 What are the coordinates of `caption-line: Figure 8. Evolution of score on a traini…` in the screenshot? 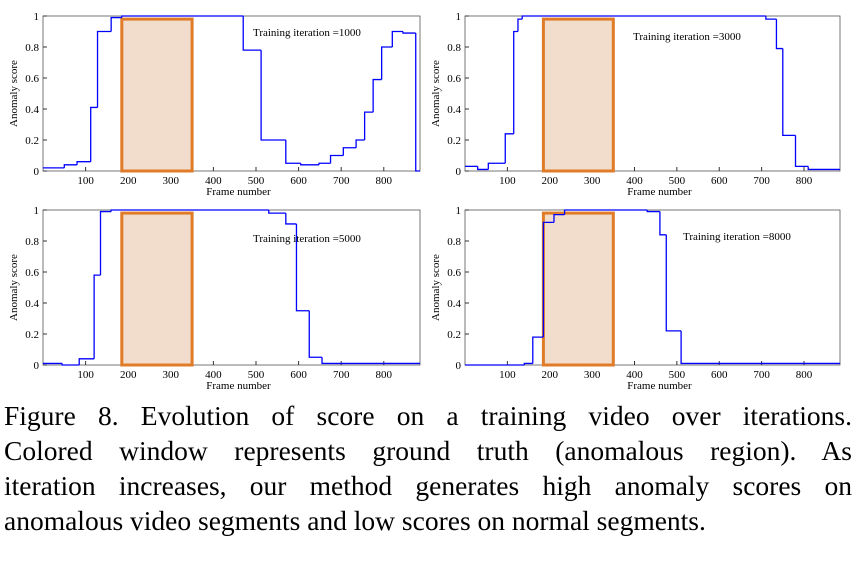 It's located at (428, 415).